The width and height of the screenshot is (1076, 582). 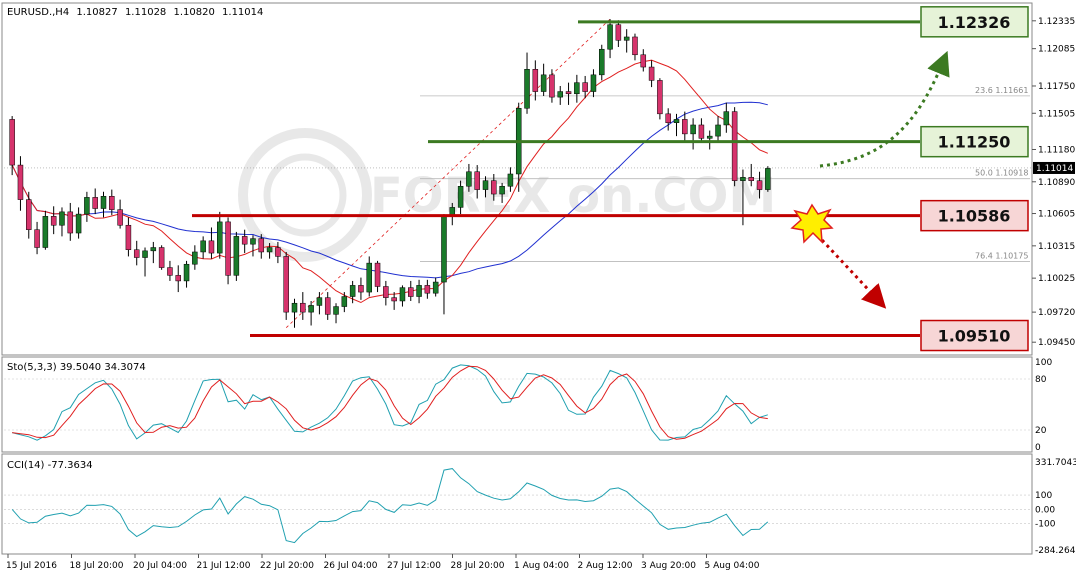 I want to click on fibonacci-label: 23.6 1.11661, so click(x=1001, y=90).